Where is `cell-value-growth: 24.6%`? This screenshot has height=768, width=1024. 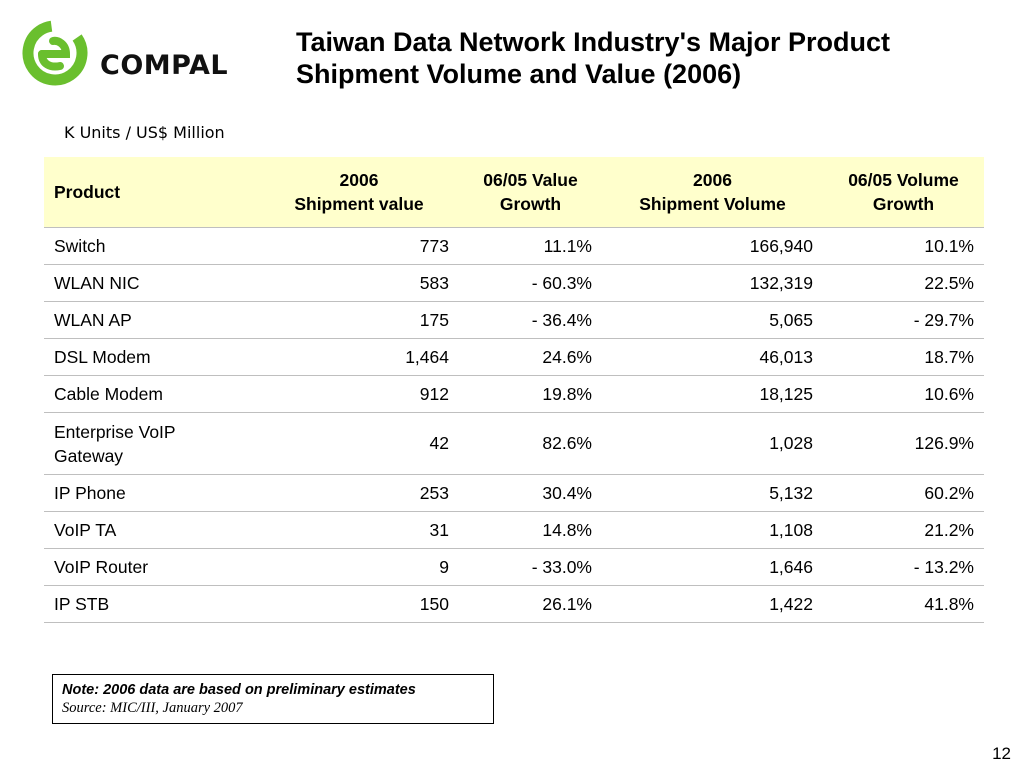 cell-value-growth: 24.6% is located at coordinates (530, 357).